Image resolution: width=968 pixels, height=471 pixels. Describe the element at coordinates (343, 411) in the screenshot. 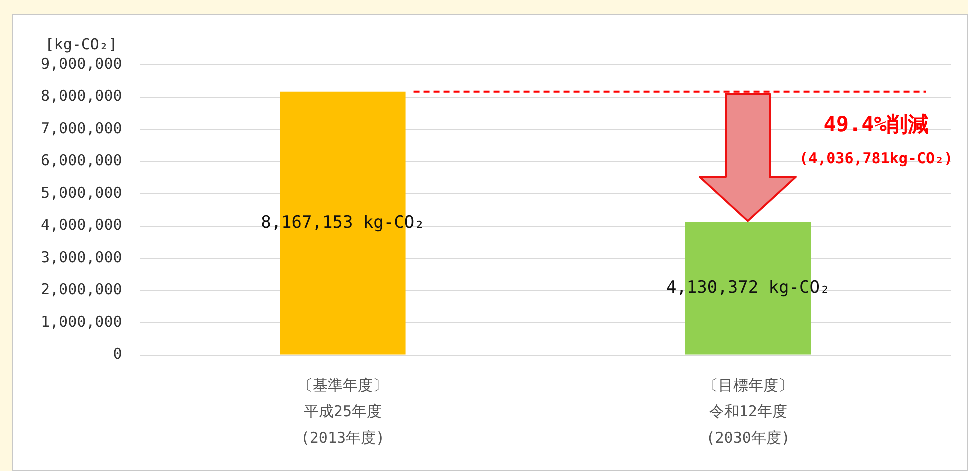

I see `x-tick-label: 〔基準年度〕平成25年度(2013年度)` at that location.